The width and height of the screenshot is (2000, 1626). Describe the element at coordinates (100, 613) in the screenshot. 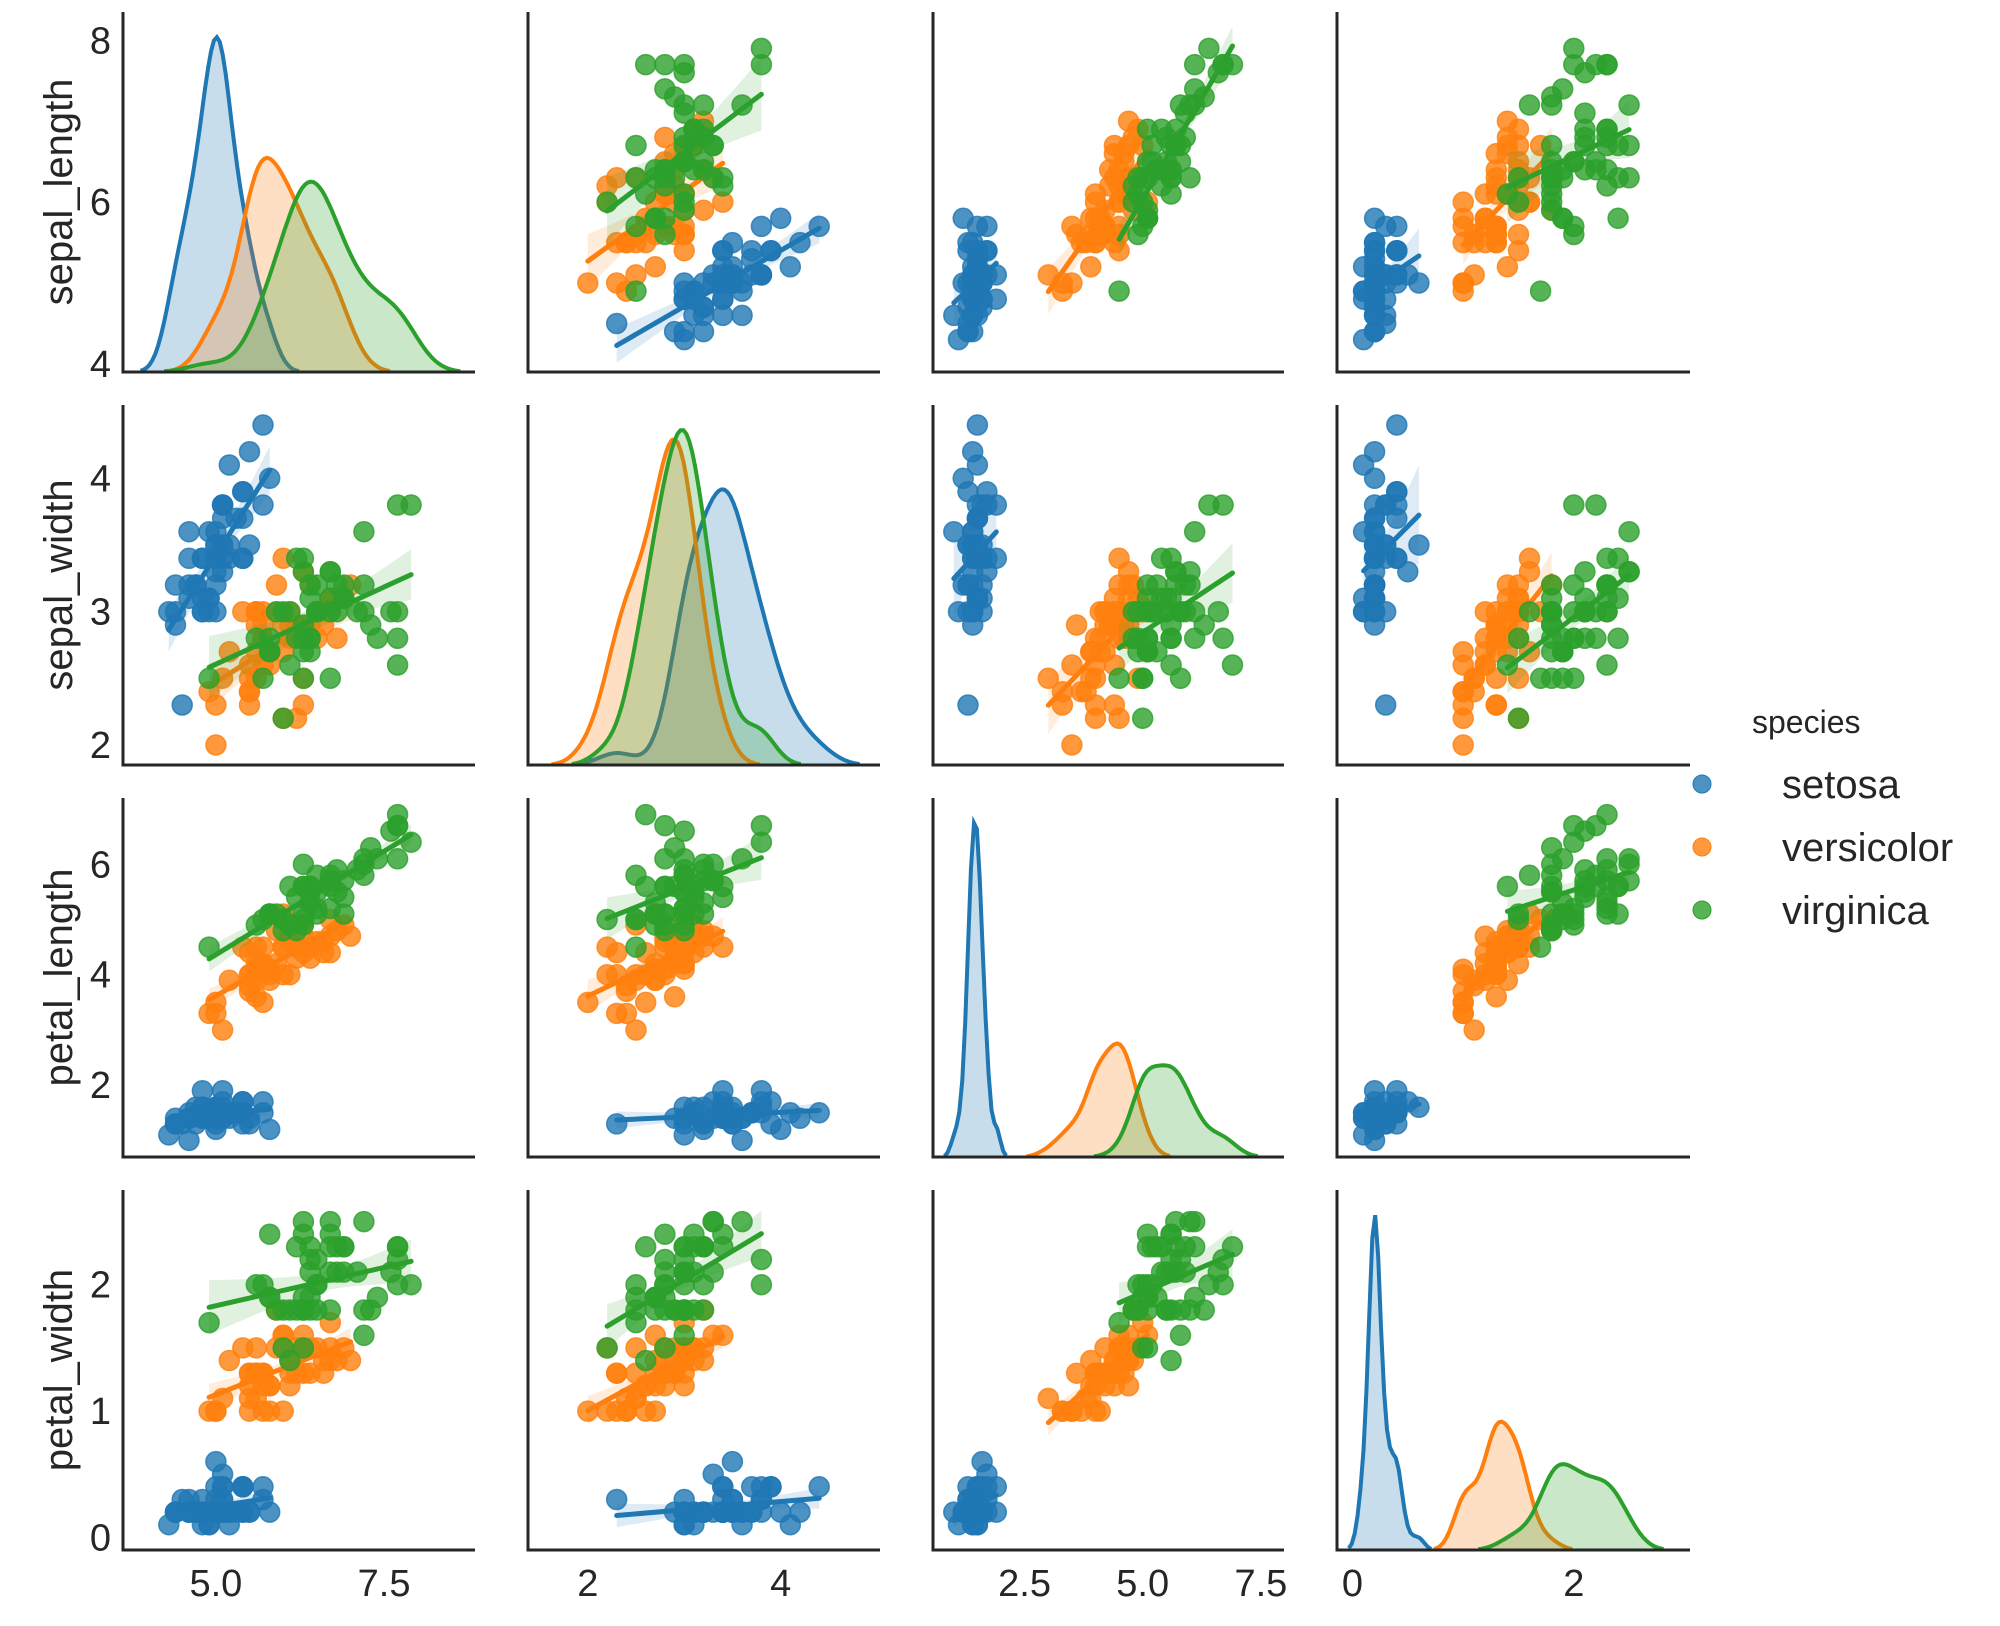

I see `y-tick-label: 3` at that location.